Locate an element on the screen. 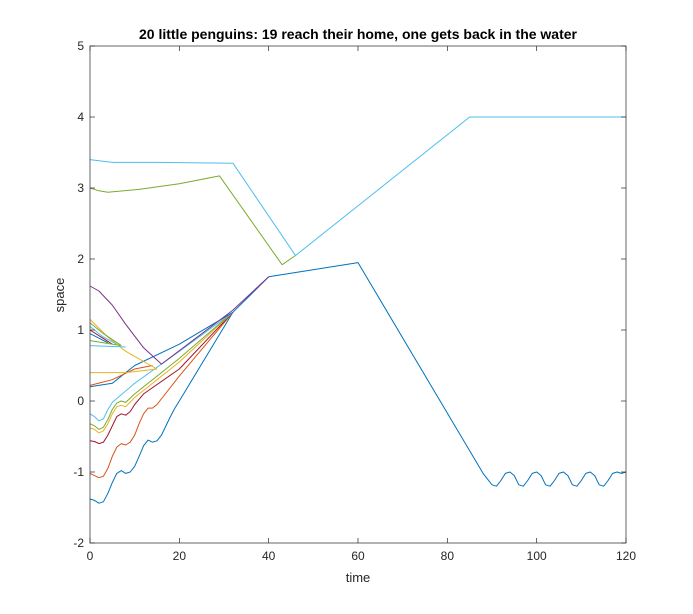 Image resolution: width=693 pixels, height=614 pixels. x-tick-label: 80 is located at coordinates (448, 556).